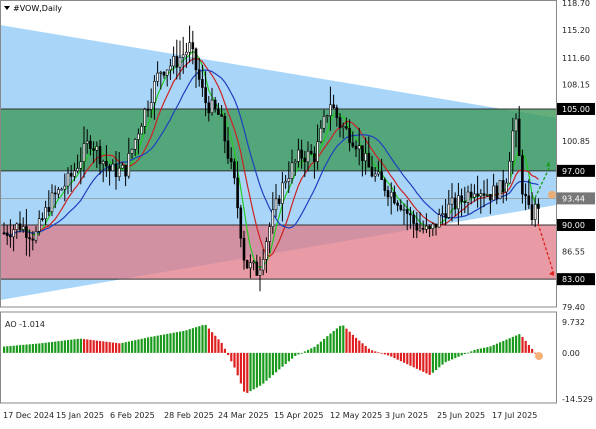  Describe the element at coordinates (7, 8) in the screenshot. I see `dropdown-triangle-icon` at that location.